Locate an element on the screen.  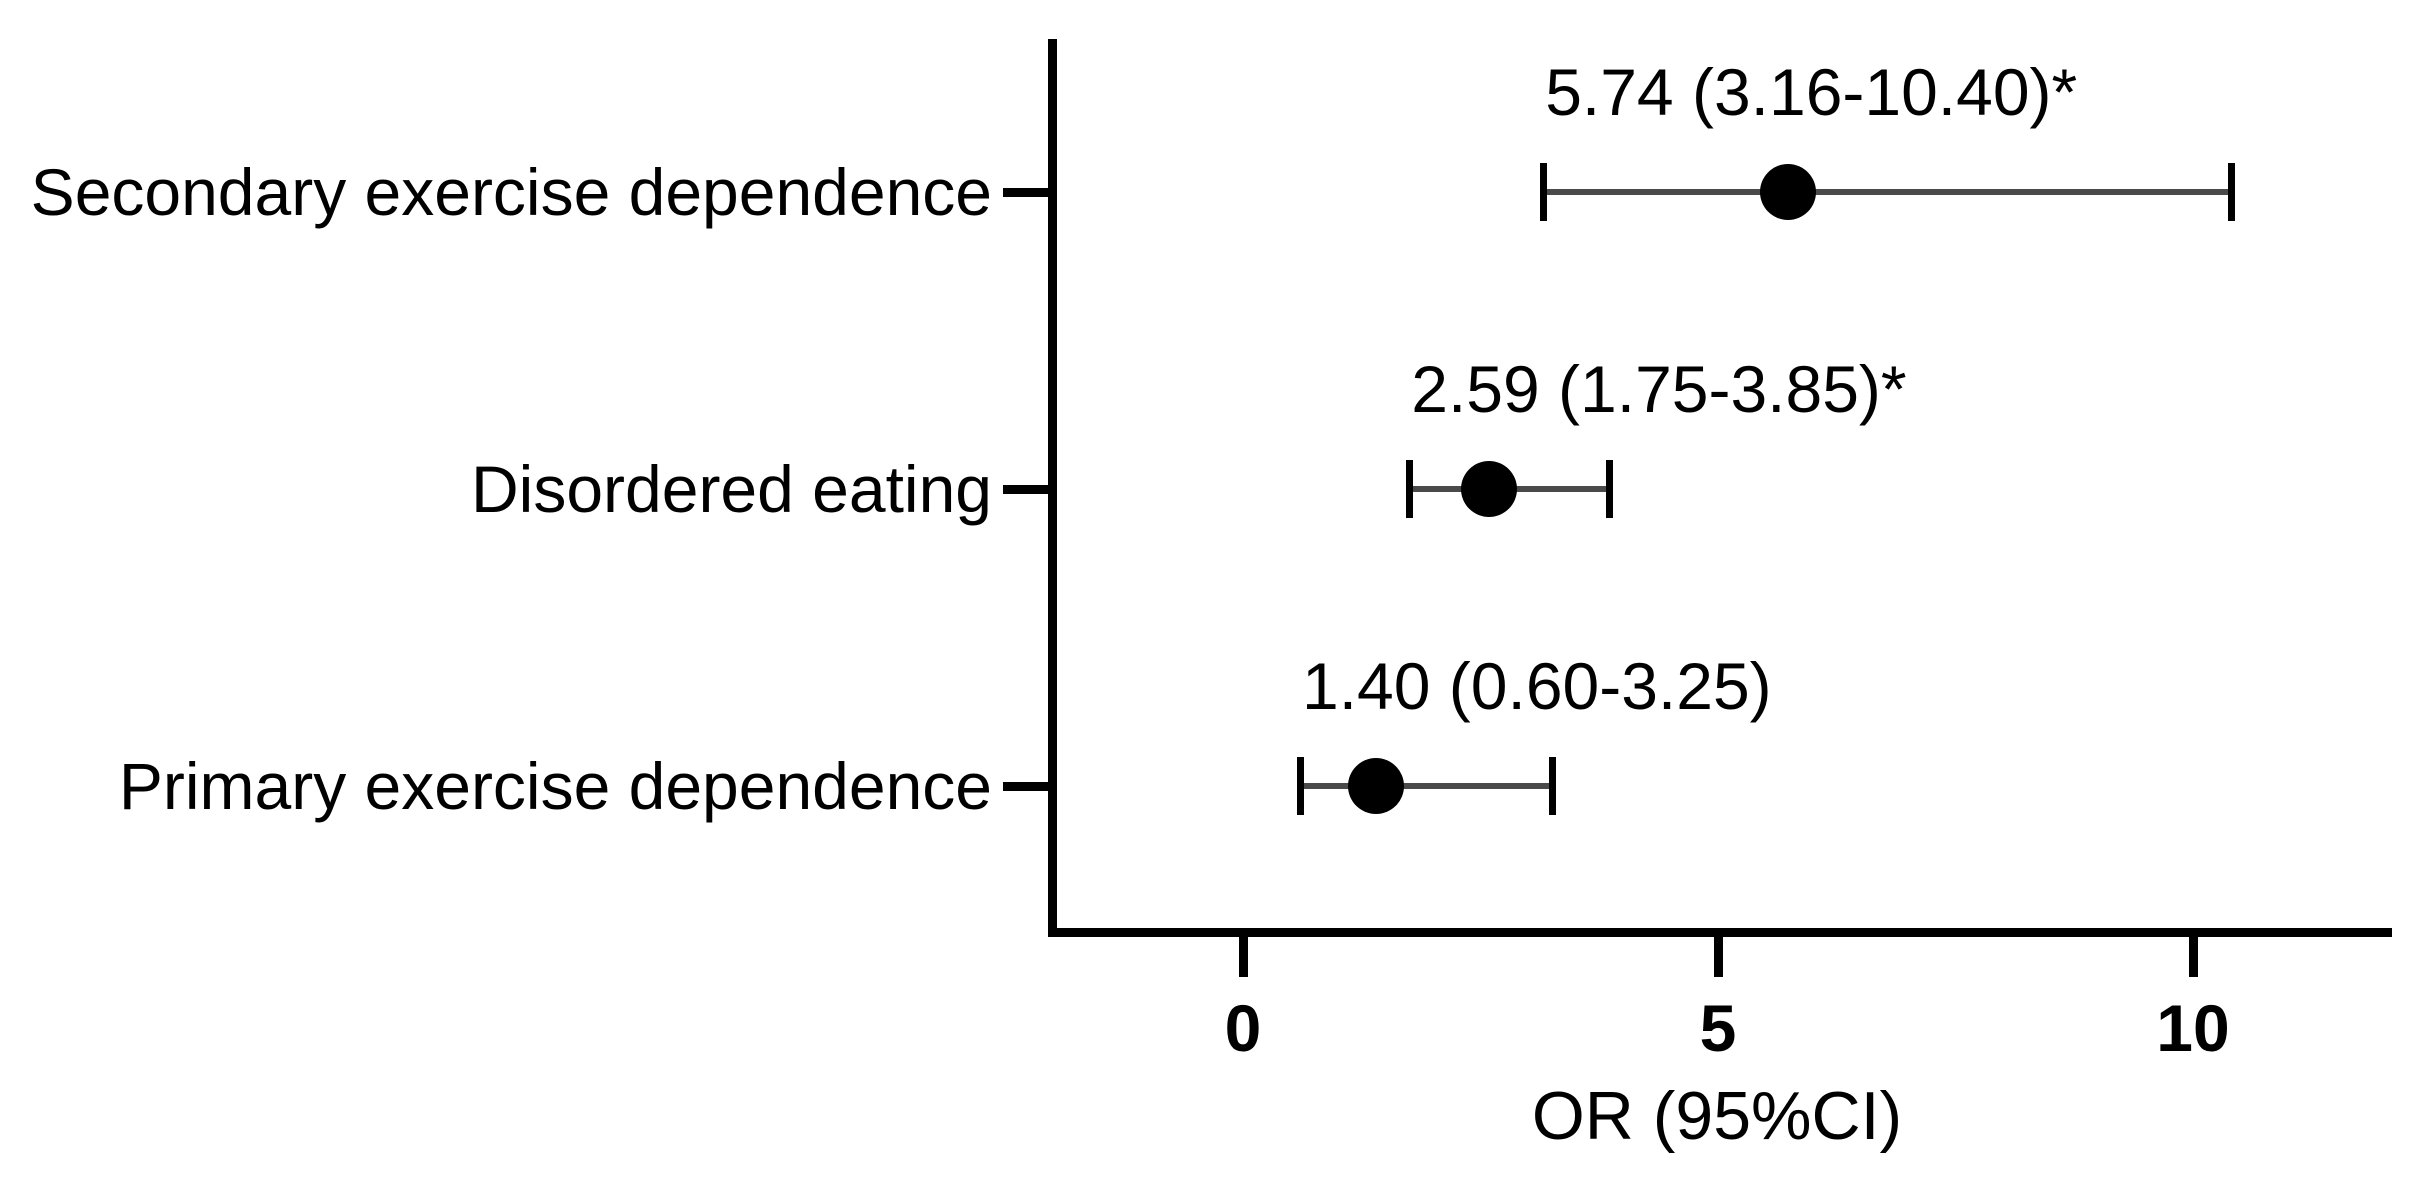
x-tick-label: 5 is located at coordinates (1718, 1028).